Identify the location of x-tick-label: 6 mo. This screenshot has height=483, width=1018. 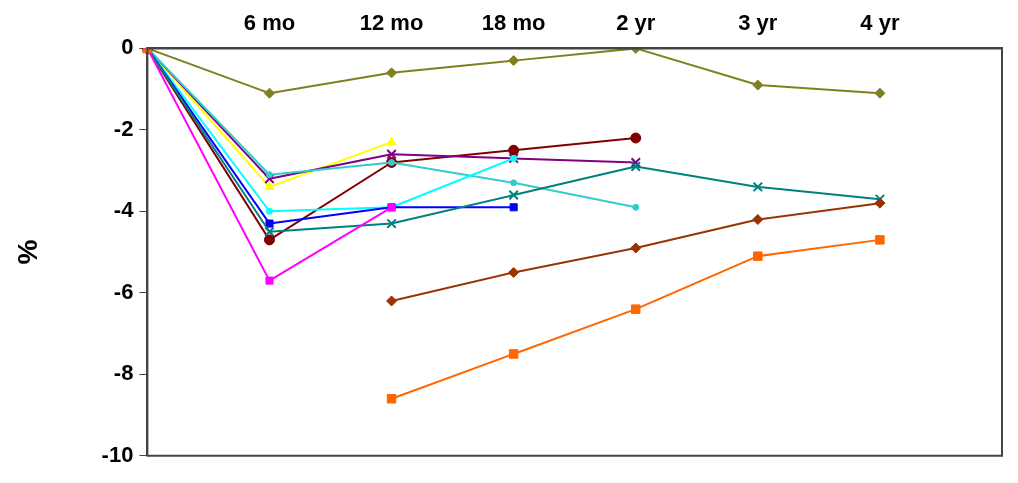
(269, 23).